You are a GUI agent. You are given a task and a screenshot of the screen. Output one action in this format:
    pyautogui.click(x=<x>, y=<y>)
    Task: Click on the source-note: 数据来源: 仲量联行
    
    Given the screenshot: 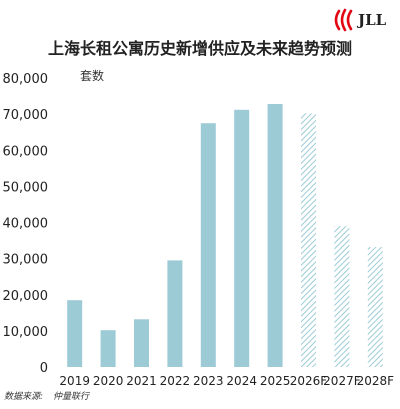 What is the action you would take?
    pyautogui.click(x=51, y=397)
    